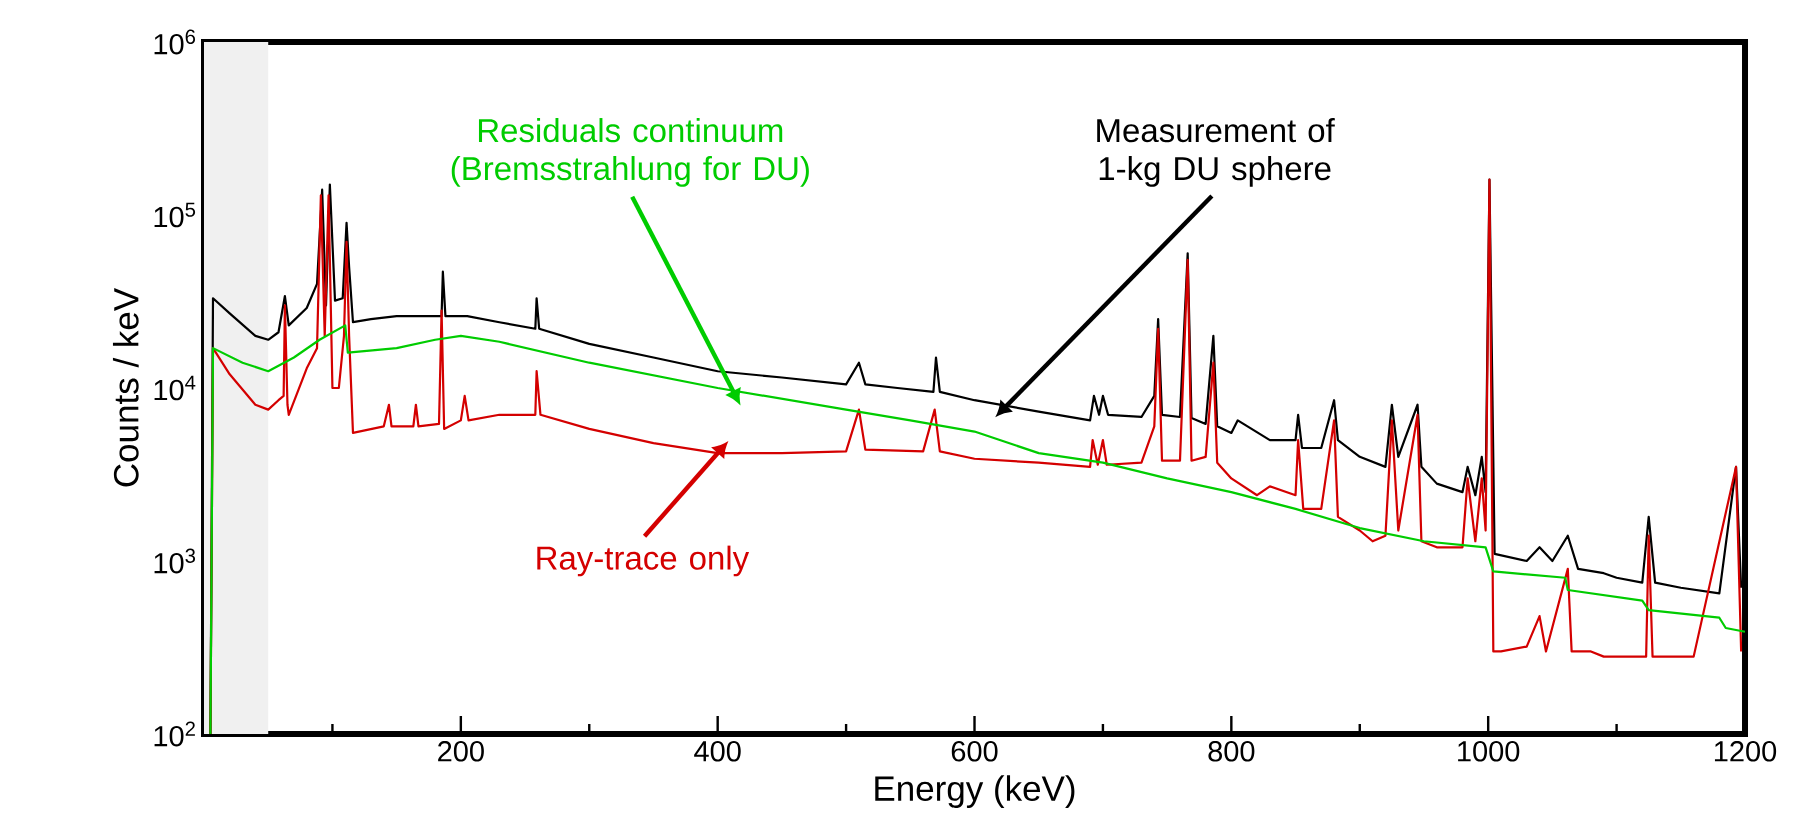 The height and width of the screenshot is (838, 1798). What do you see at coordinates (1231, 751) in the screenshot?
I see `x-tick-label: 800` at bounding box center [1231, 751].